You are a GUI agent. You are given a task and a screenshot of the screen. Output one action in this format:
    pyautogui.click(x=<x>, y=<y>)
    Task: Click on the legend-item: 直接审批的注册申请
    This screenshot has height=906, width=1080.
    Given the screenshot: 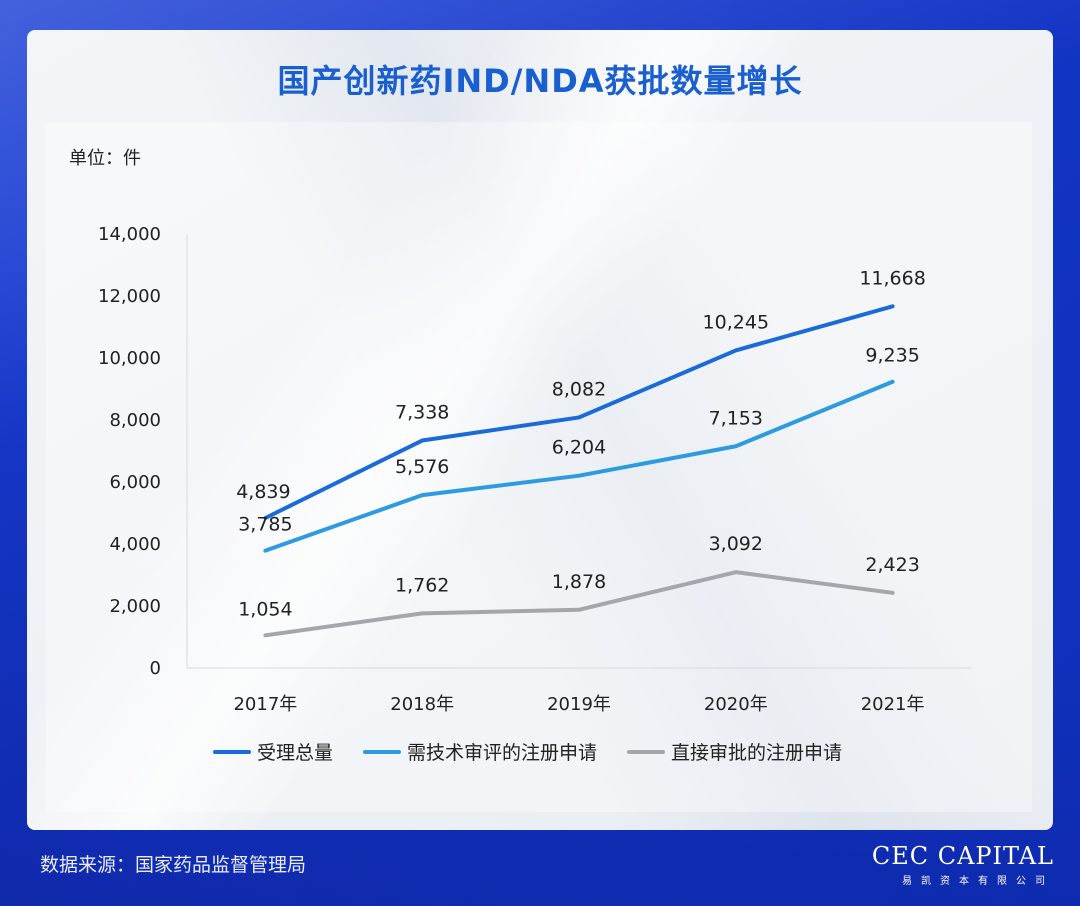 What is the action you would take?
    pyautogui.click(x=734, y=751)
    